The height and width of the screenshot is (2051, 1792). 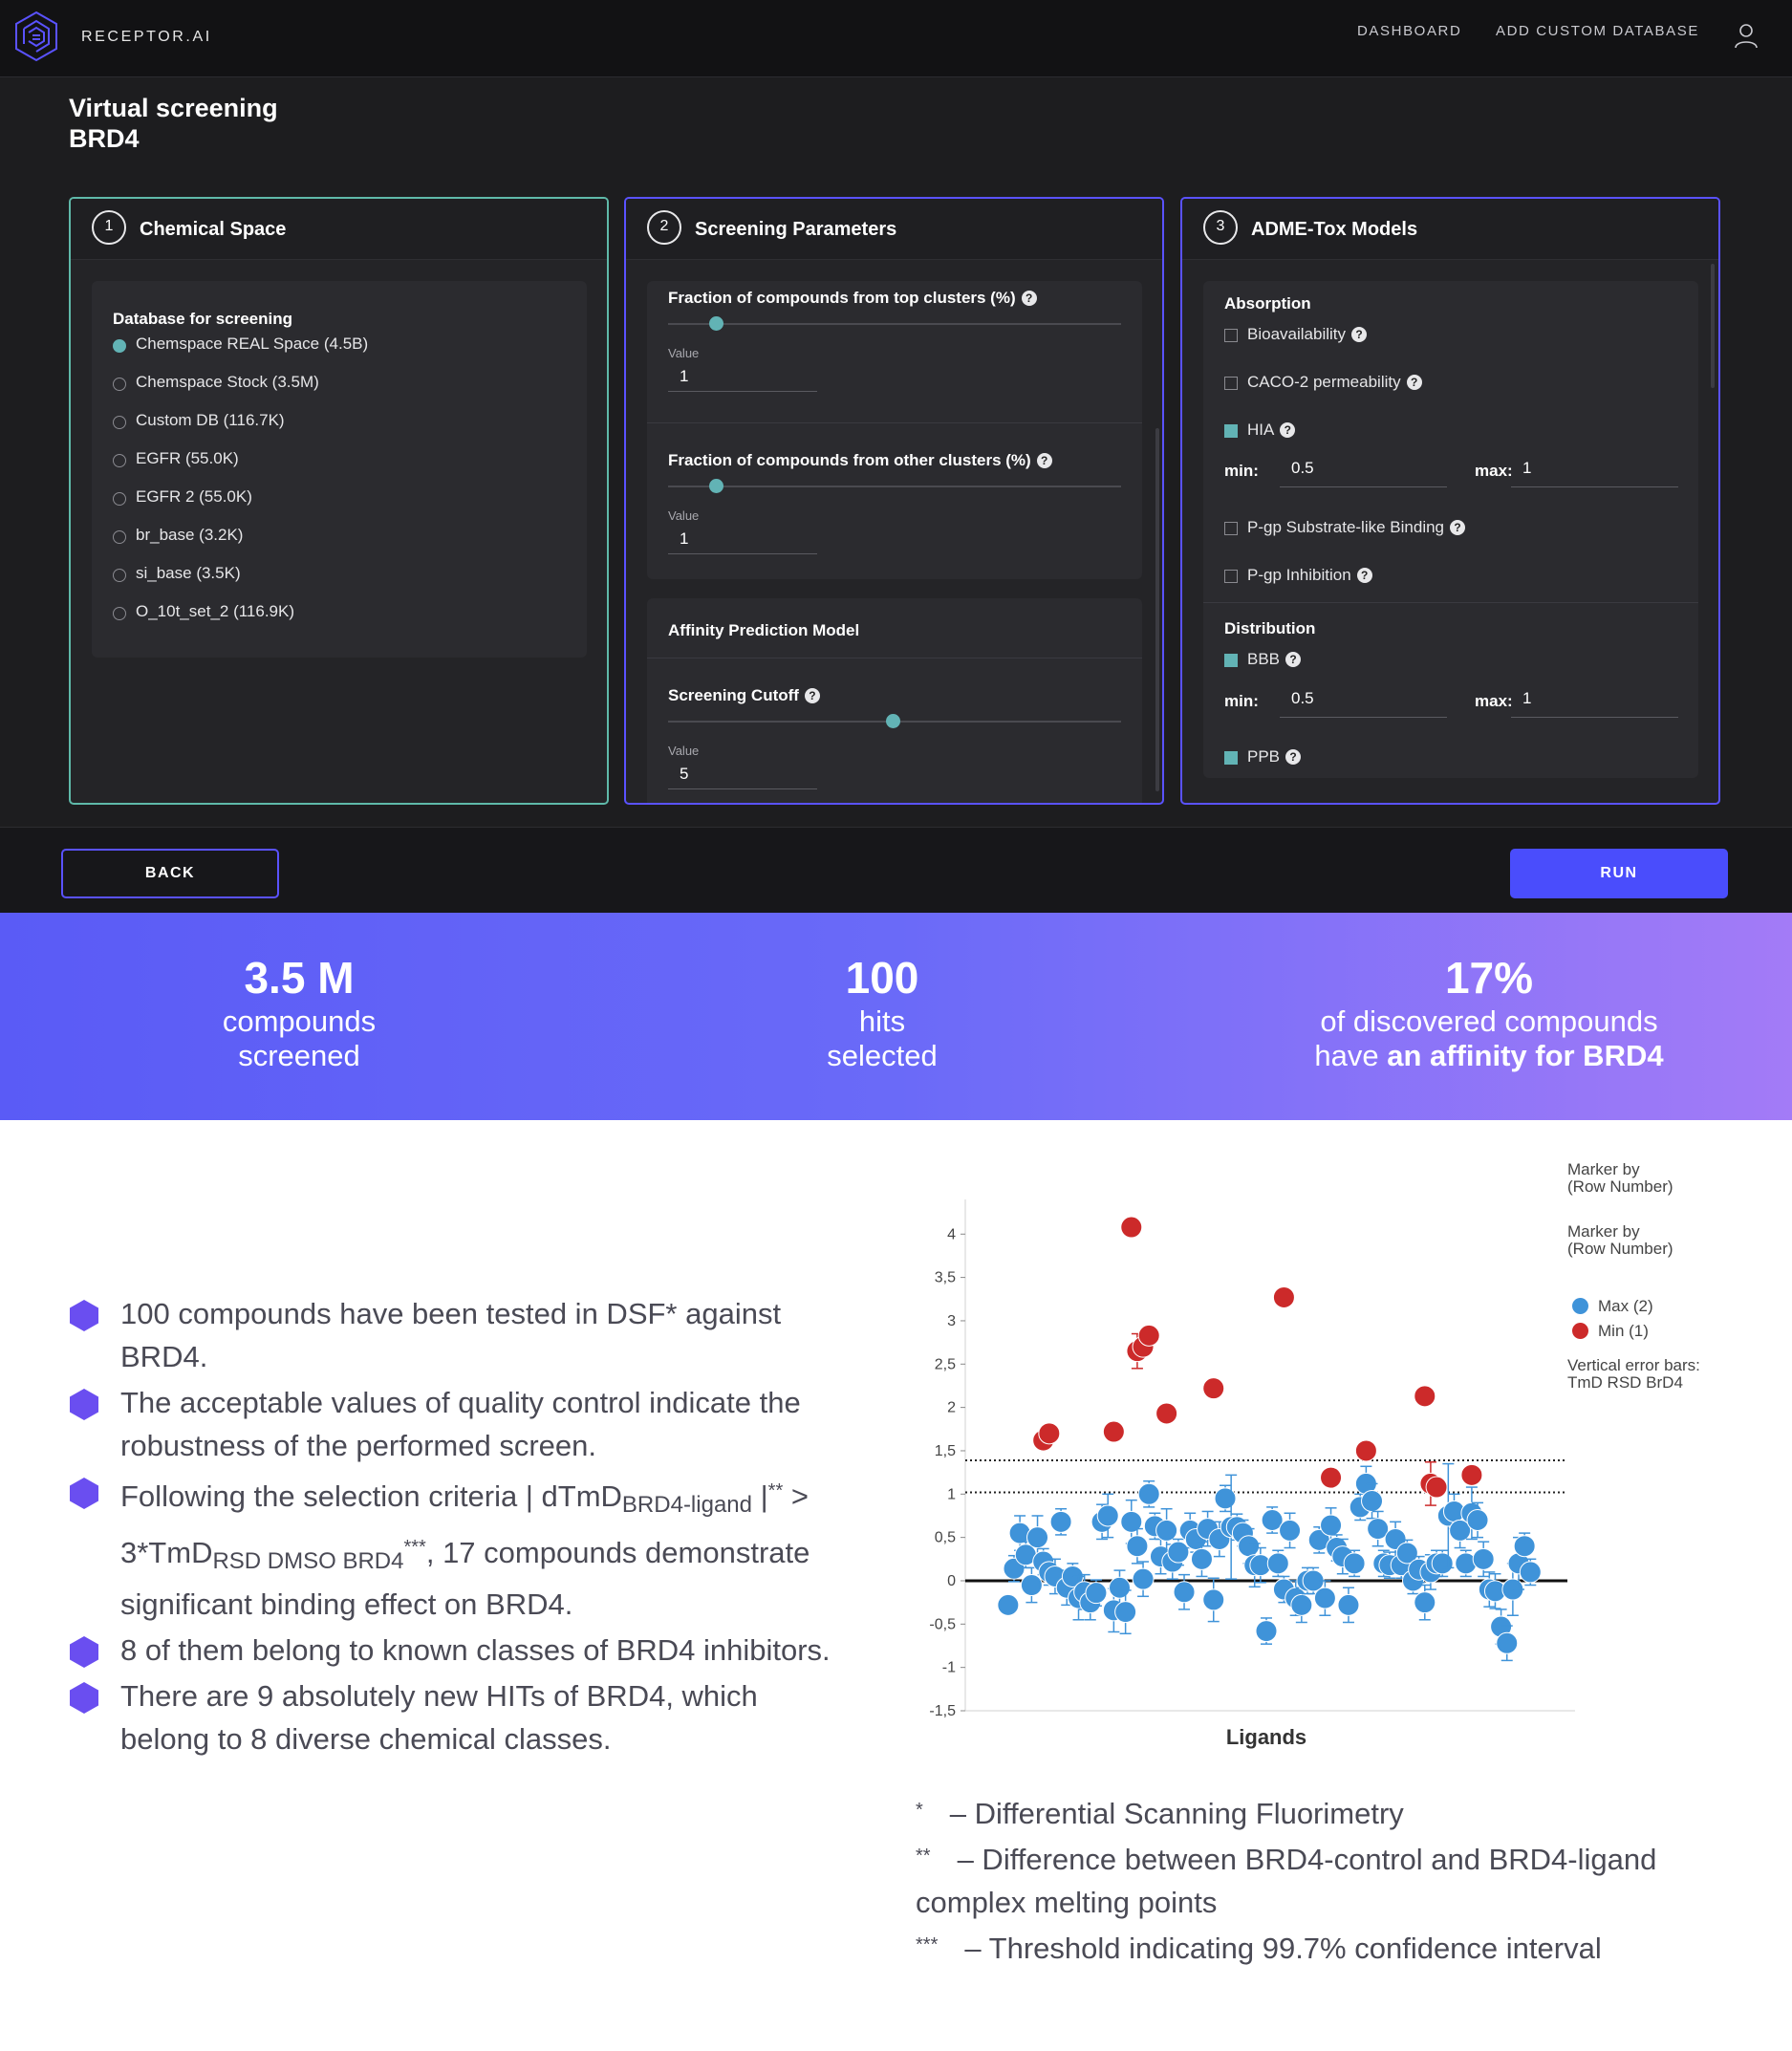 I want to click on nav-dashboard: DASHBOARD, so click(x=1409, y=31).